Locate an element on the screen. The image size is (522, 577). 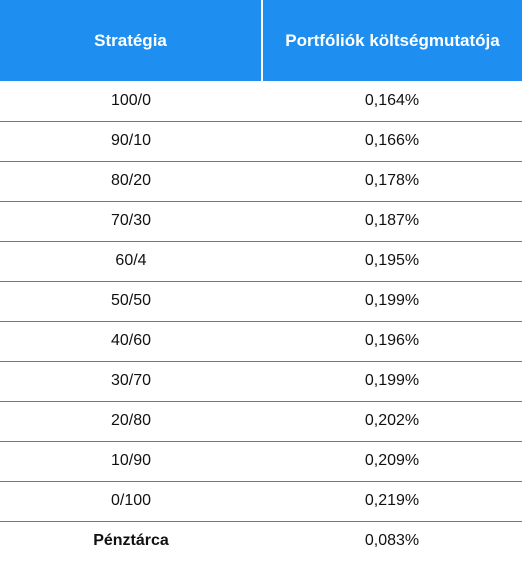
table-row: 100/0 0,164% is located at coordinates (261, 101).